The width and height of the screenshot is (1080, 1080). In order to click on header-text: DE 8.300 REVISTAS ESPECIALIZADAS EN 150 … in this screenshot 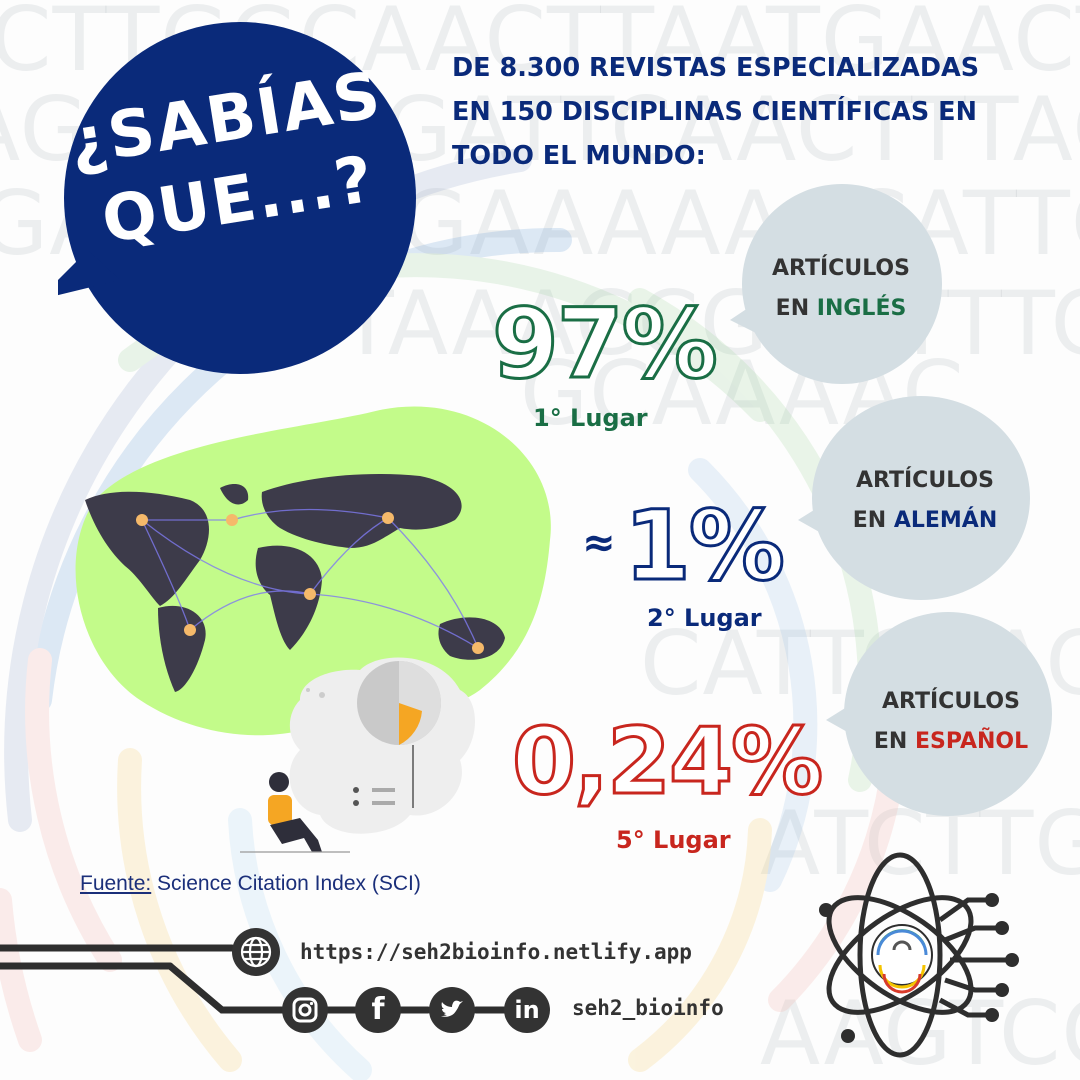, I will do `click(752, 112)`.